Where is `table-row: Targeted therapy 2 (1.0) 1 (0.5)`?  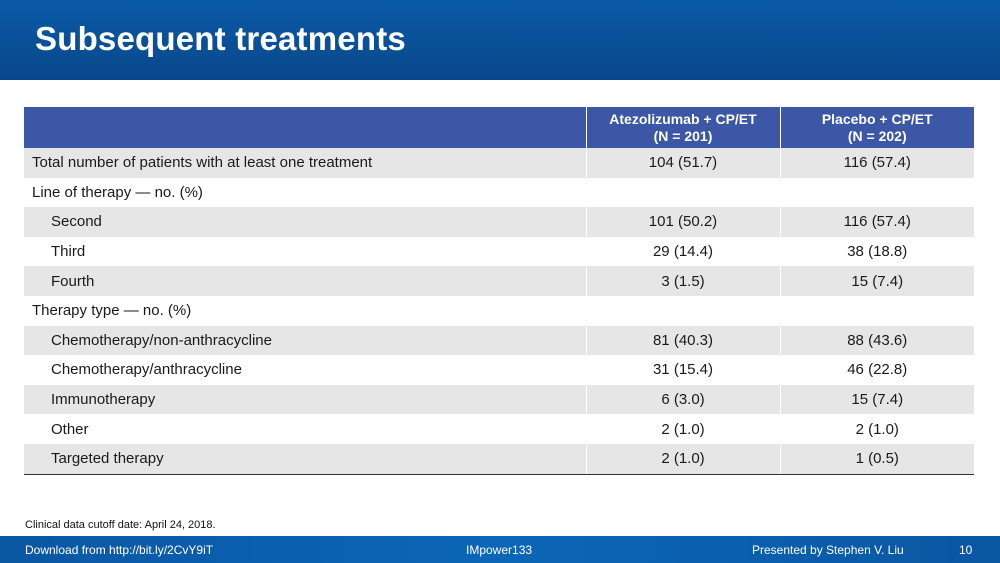
table-row: Targeted therapy 2 (1.0) 1 (0.5) is located at coordinates (499, 459).